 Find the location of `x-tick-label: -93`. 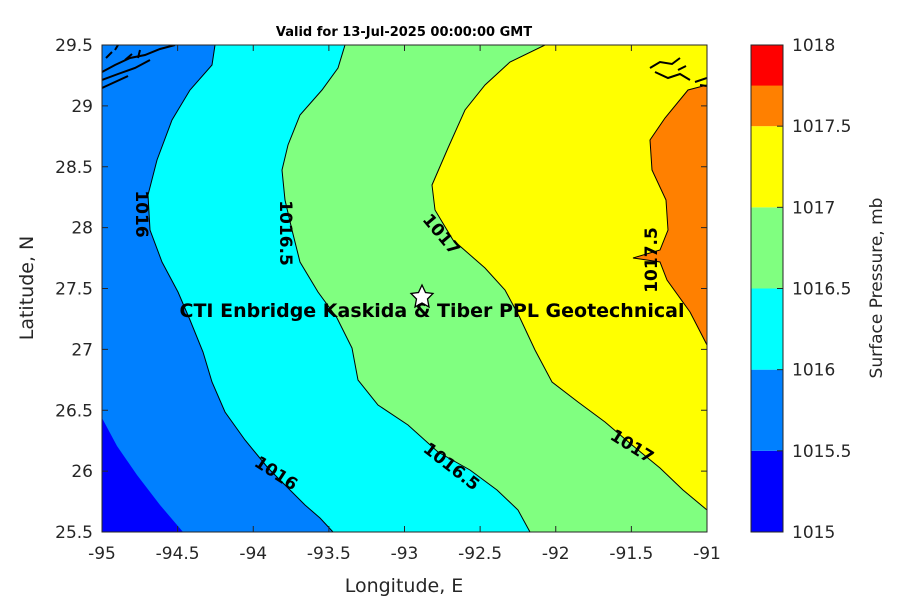

x-tick-label: -93 is located at coordinates (405, 554).